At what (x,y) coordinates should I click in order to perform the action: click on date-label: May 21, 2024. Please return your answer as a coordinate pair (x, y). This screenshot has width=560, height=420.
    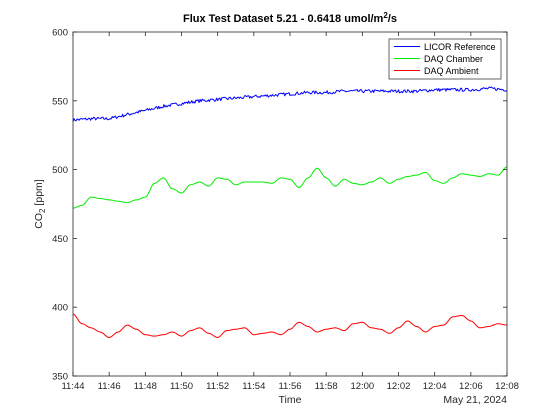
    Looking at the image, I should click on (475, 400).